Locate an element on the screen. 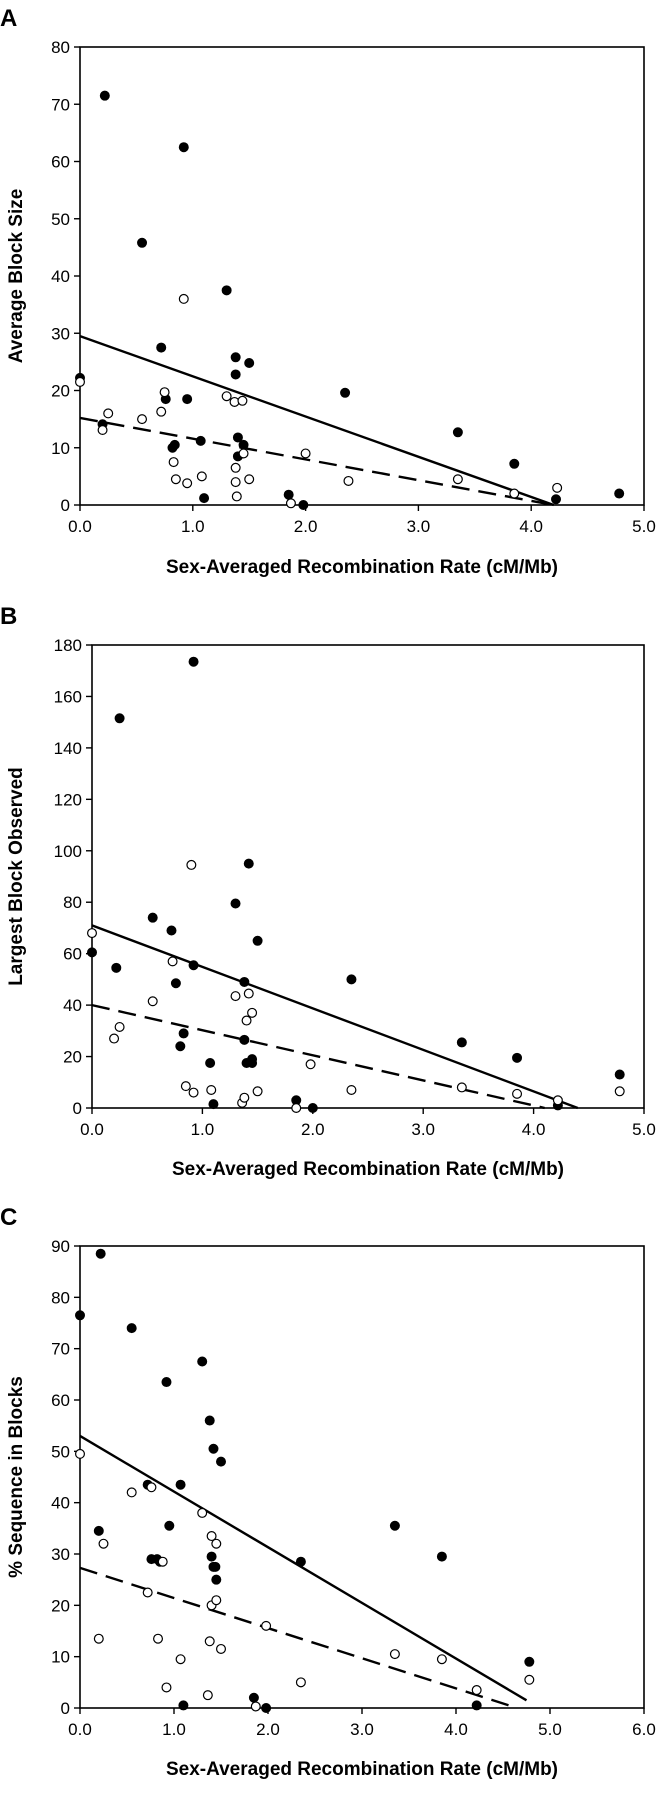 Image resolution: width=658 pixels, height=1800 pixels. trend-line-dashed is located at coordinates (298, 1638).